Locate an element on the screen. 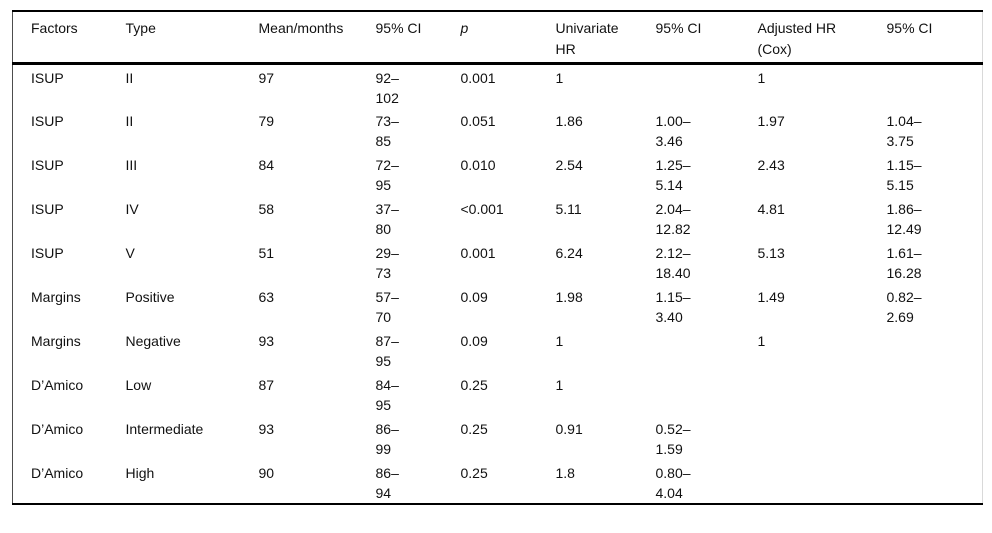  cell-mean: 63 is located at coordinates (266, 296).